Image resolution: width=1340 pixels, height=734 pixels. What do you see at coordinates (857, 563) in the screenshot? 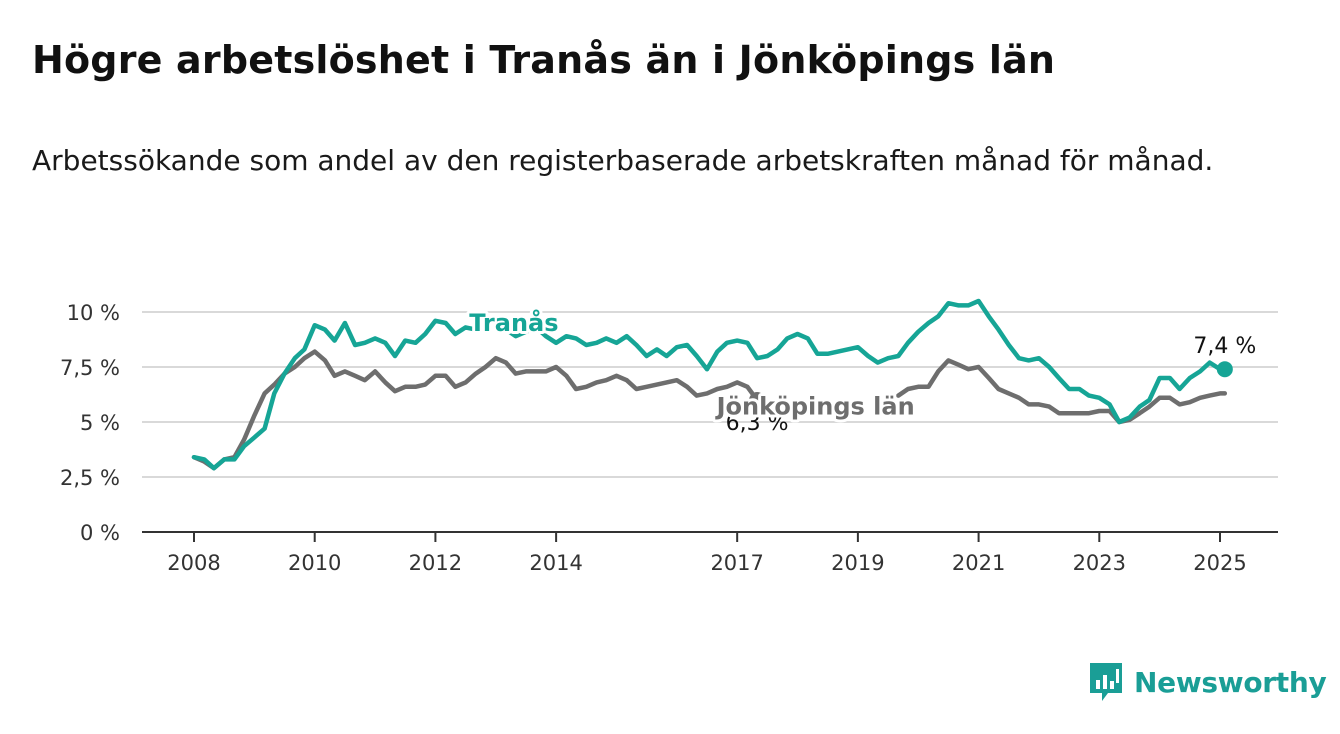
I see `x-tick-label: 2019` at bounding box center [857, 563].